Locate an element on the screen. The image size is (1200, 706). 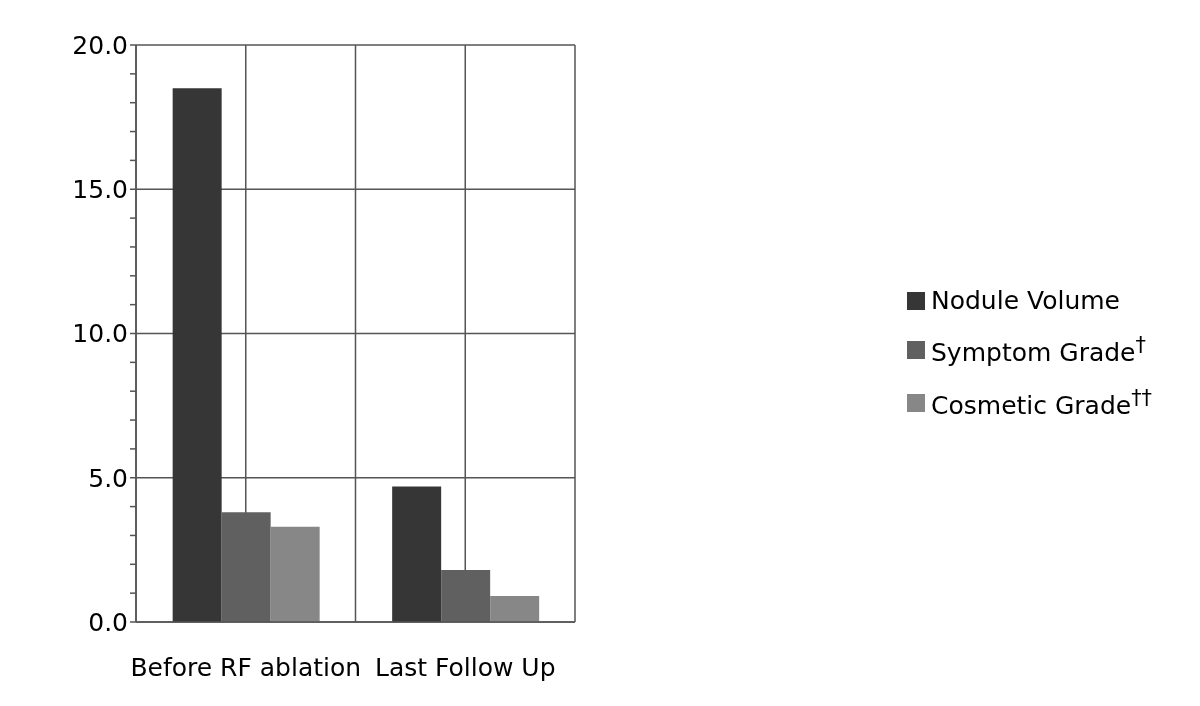
x-tick-label: Last Follow Up is located at coordinates (465, 667).